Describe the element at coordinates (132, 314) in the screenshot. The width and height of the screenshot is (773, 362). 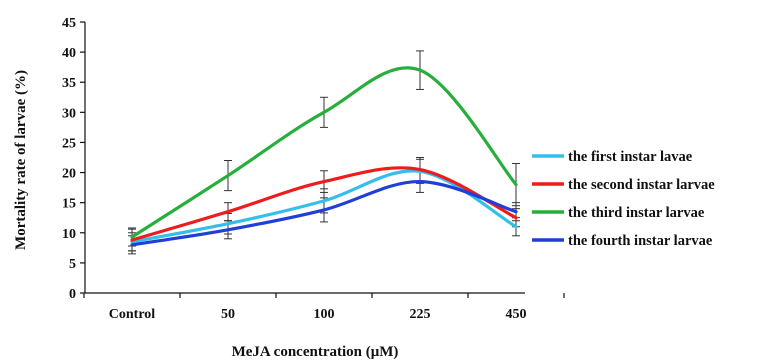
I see `x-tick-label: Control` at that location.